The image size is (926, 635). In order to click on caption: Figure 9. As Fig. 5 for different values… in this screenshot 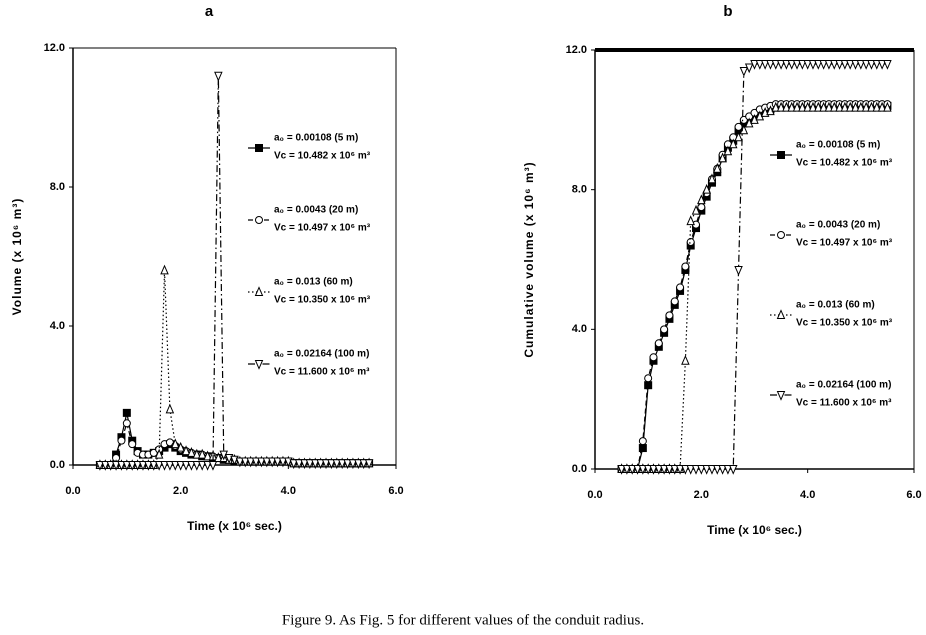, I will do `click(463, 620)`.